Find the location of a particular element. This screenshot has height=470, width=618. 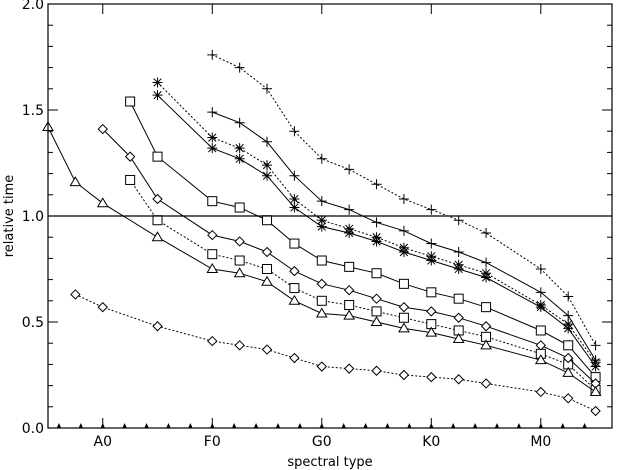

y-tick-label: 2.0 is located at coordinates (33, 6).